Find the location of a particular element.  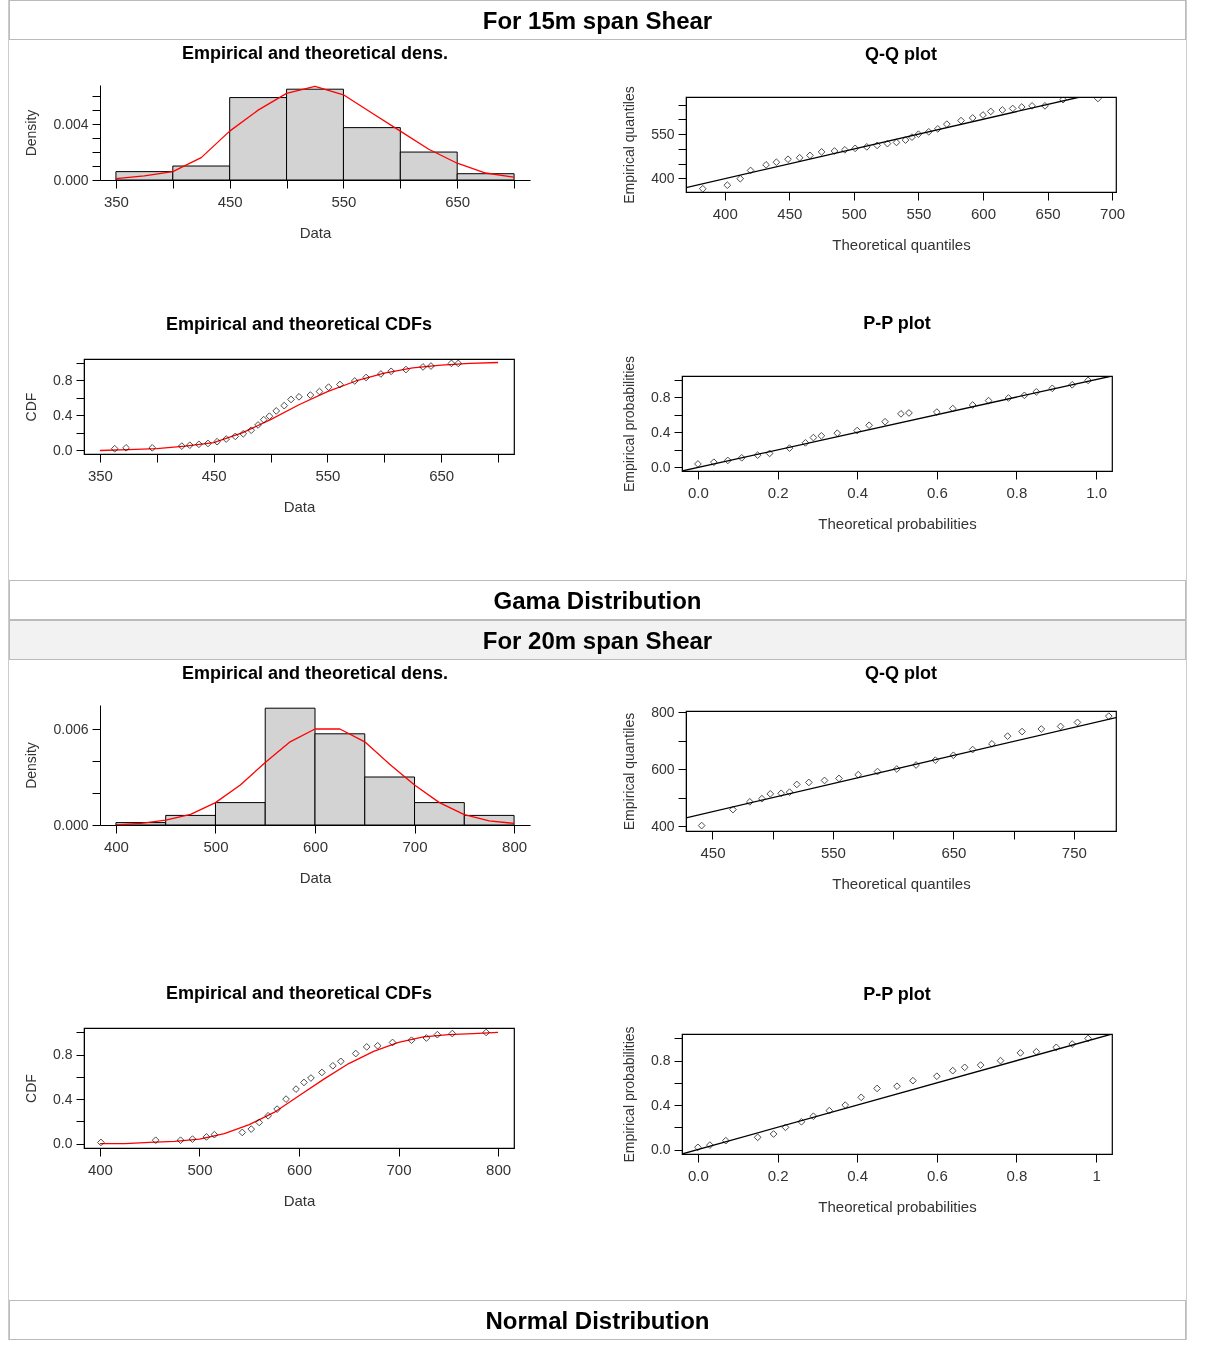

x-tick-label: 0.4 is located at coordinates (858, 492).